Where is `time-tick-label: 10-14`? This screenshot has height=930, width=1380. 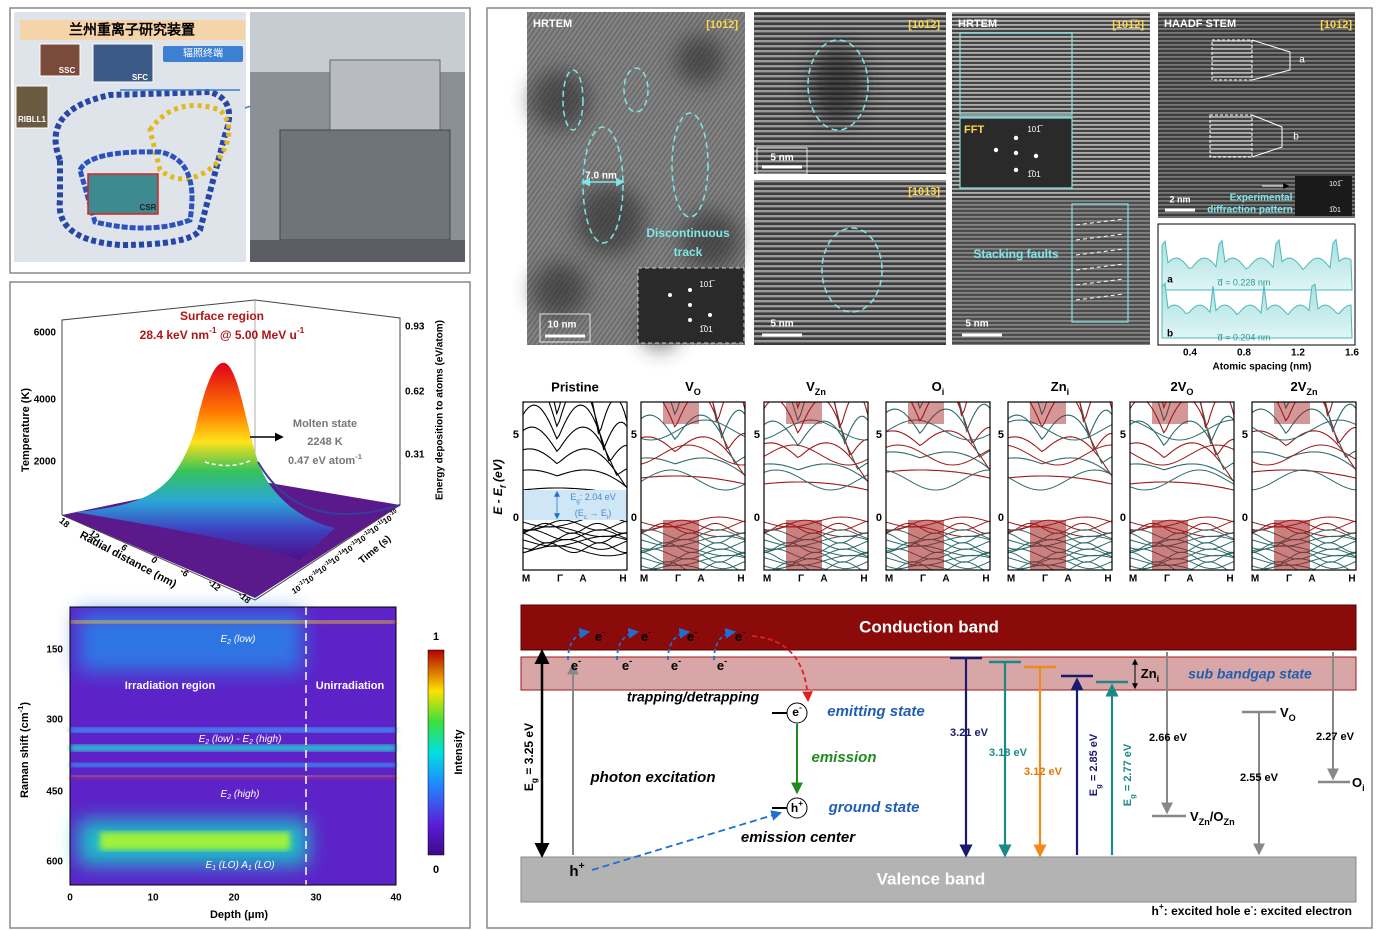
time-tick-label: 10-14 is located at coordinates (339, 557).